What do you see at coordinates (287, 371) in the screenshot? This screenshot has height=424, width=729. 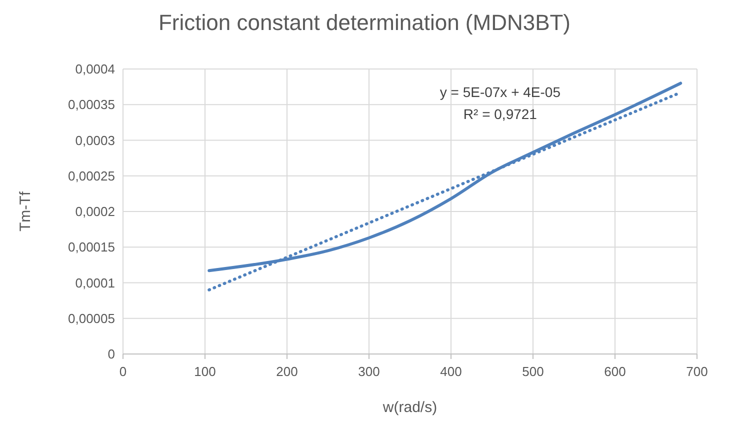 I see `x-tick-label: 200` at bounding box center [287, 371].